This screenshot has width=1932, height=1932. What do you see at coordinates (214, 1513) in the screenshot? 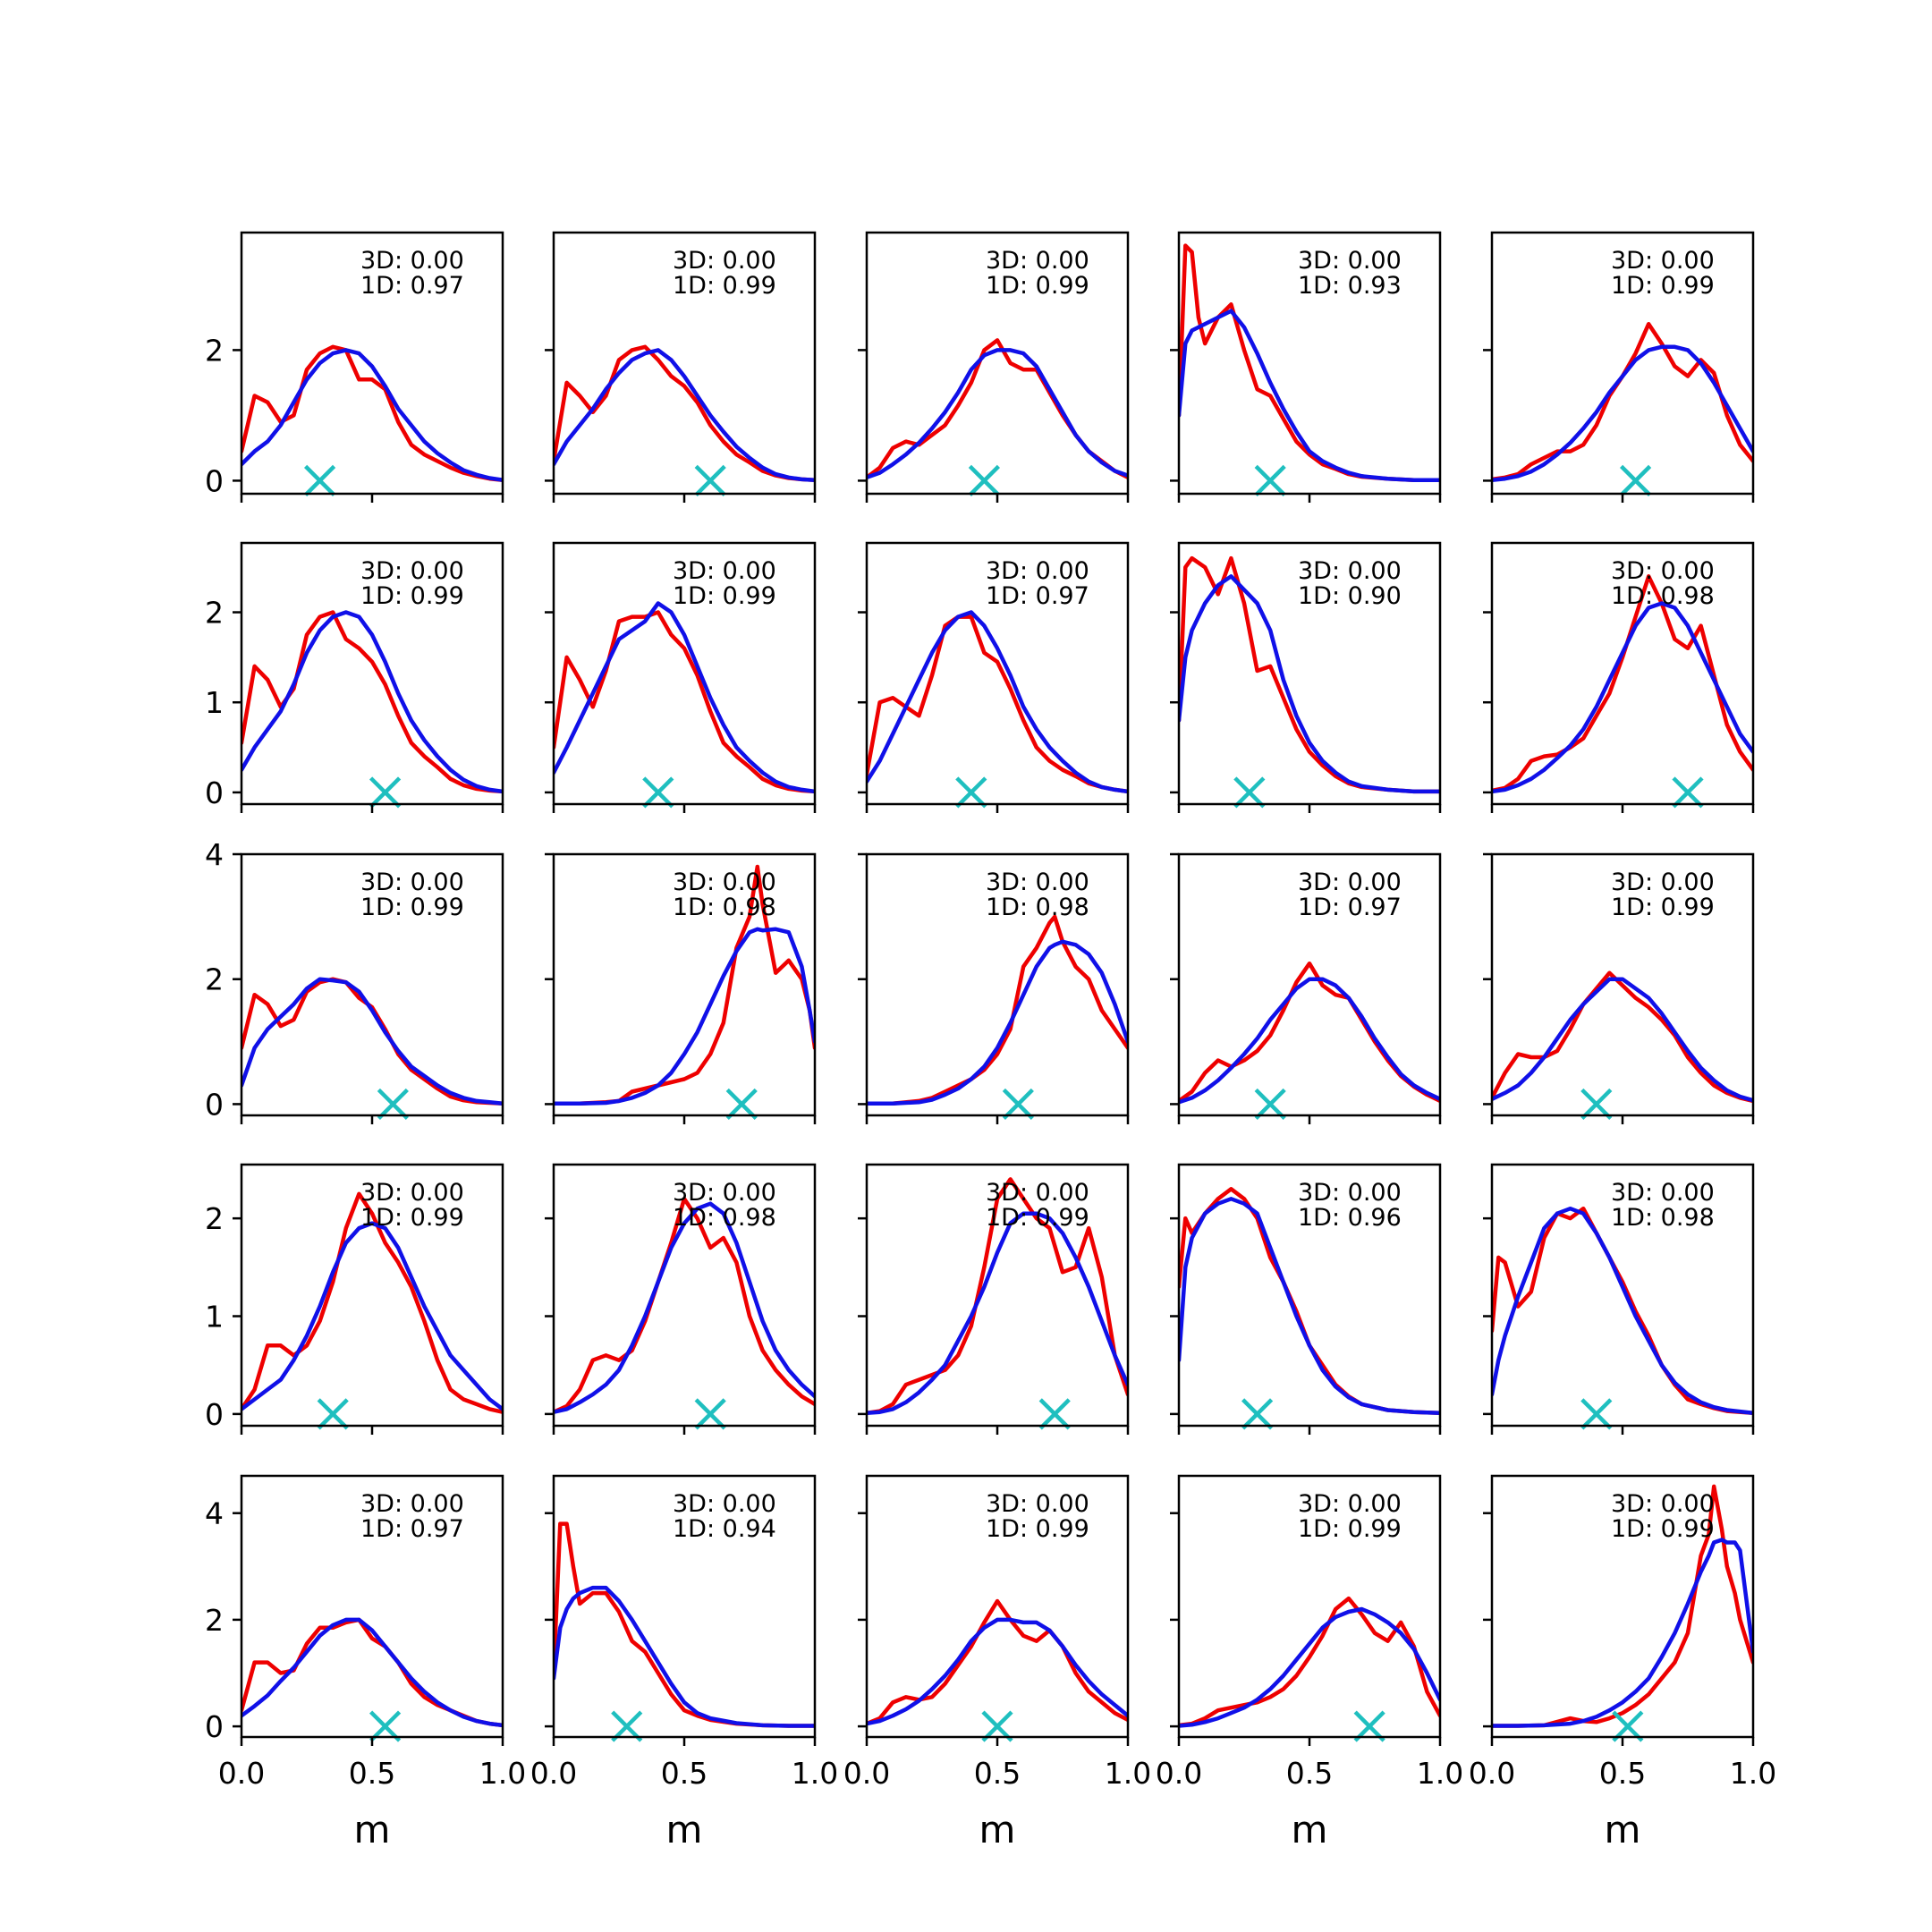
I see `y-tick-label: 4` at bounding box center [214, 1513].